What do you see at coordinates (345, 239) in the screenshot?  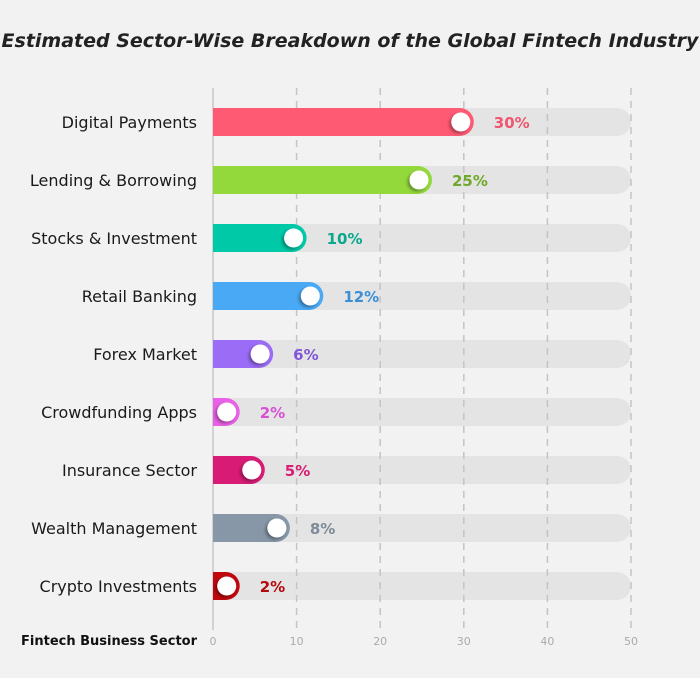 I see `value-label: 10%` at bounding box center [345, 239].